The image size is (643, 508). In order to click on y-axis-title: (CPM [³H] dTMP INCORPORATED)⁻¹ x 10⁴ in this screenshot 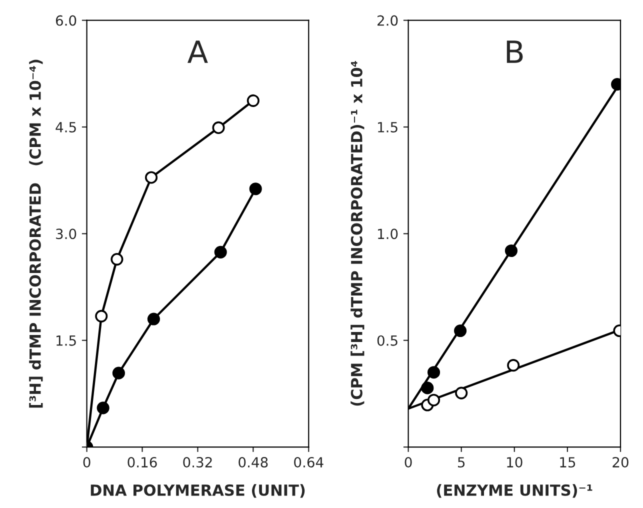, I will do `click(357, 233)`.